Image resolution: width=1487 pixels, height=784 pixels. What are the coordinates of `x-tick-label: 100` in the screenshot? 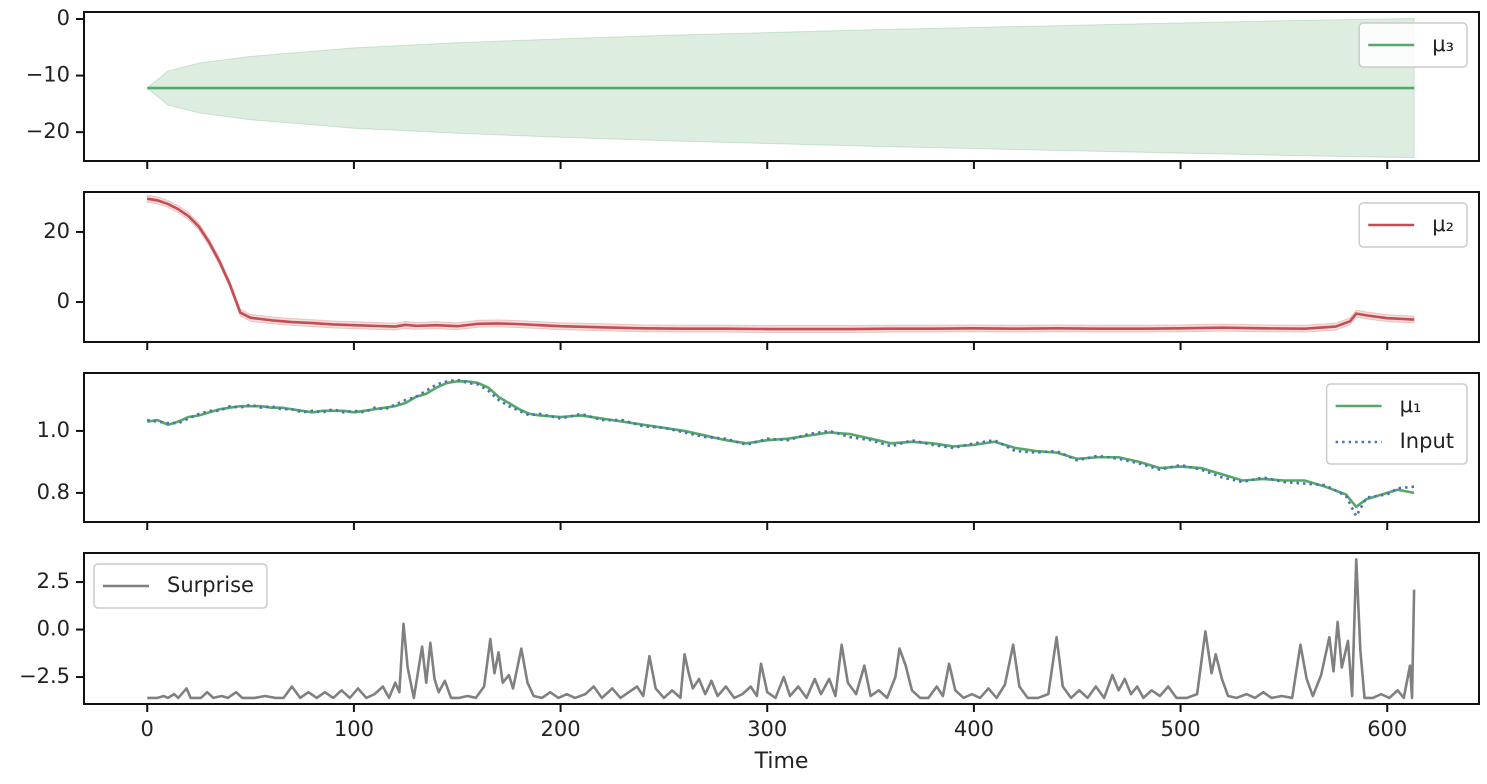 It's located at (354, 729).